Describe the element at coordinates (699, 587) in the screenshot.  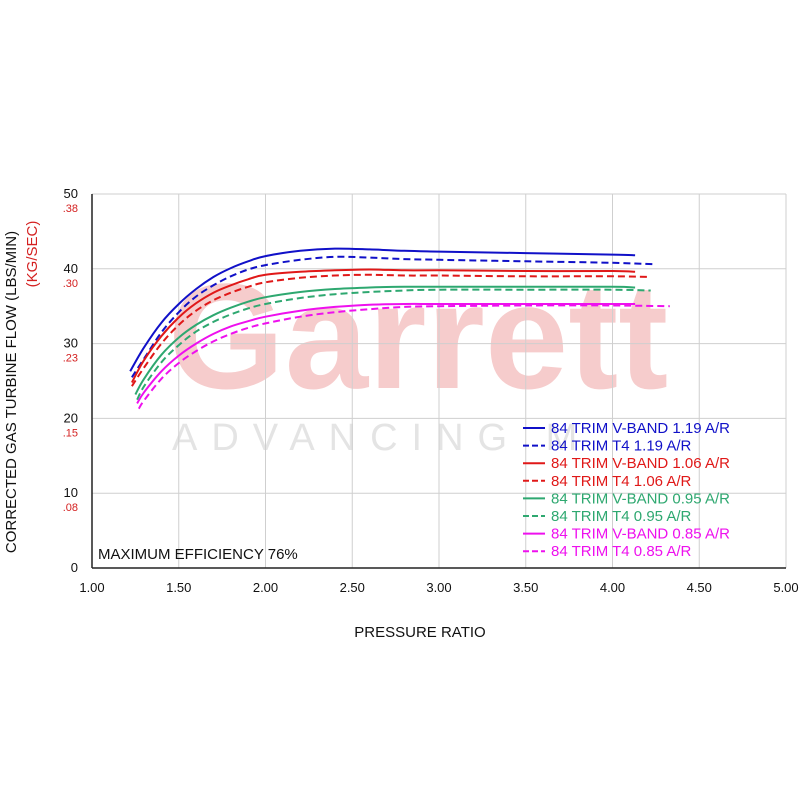
I see `x-tick-label: 4.50` at that location.